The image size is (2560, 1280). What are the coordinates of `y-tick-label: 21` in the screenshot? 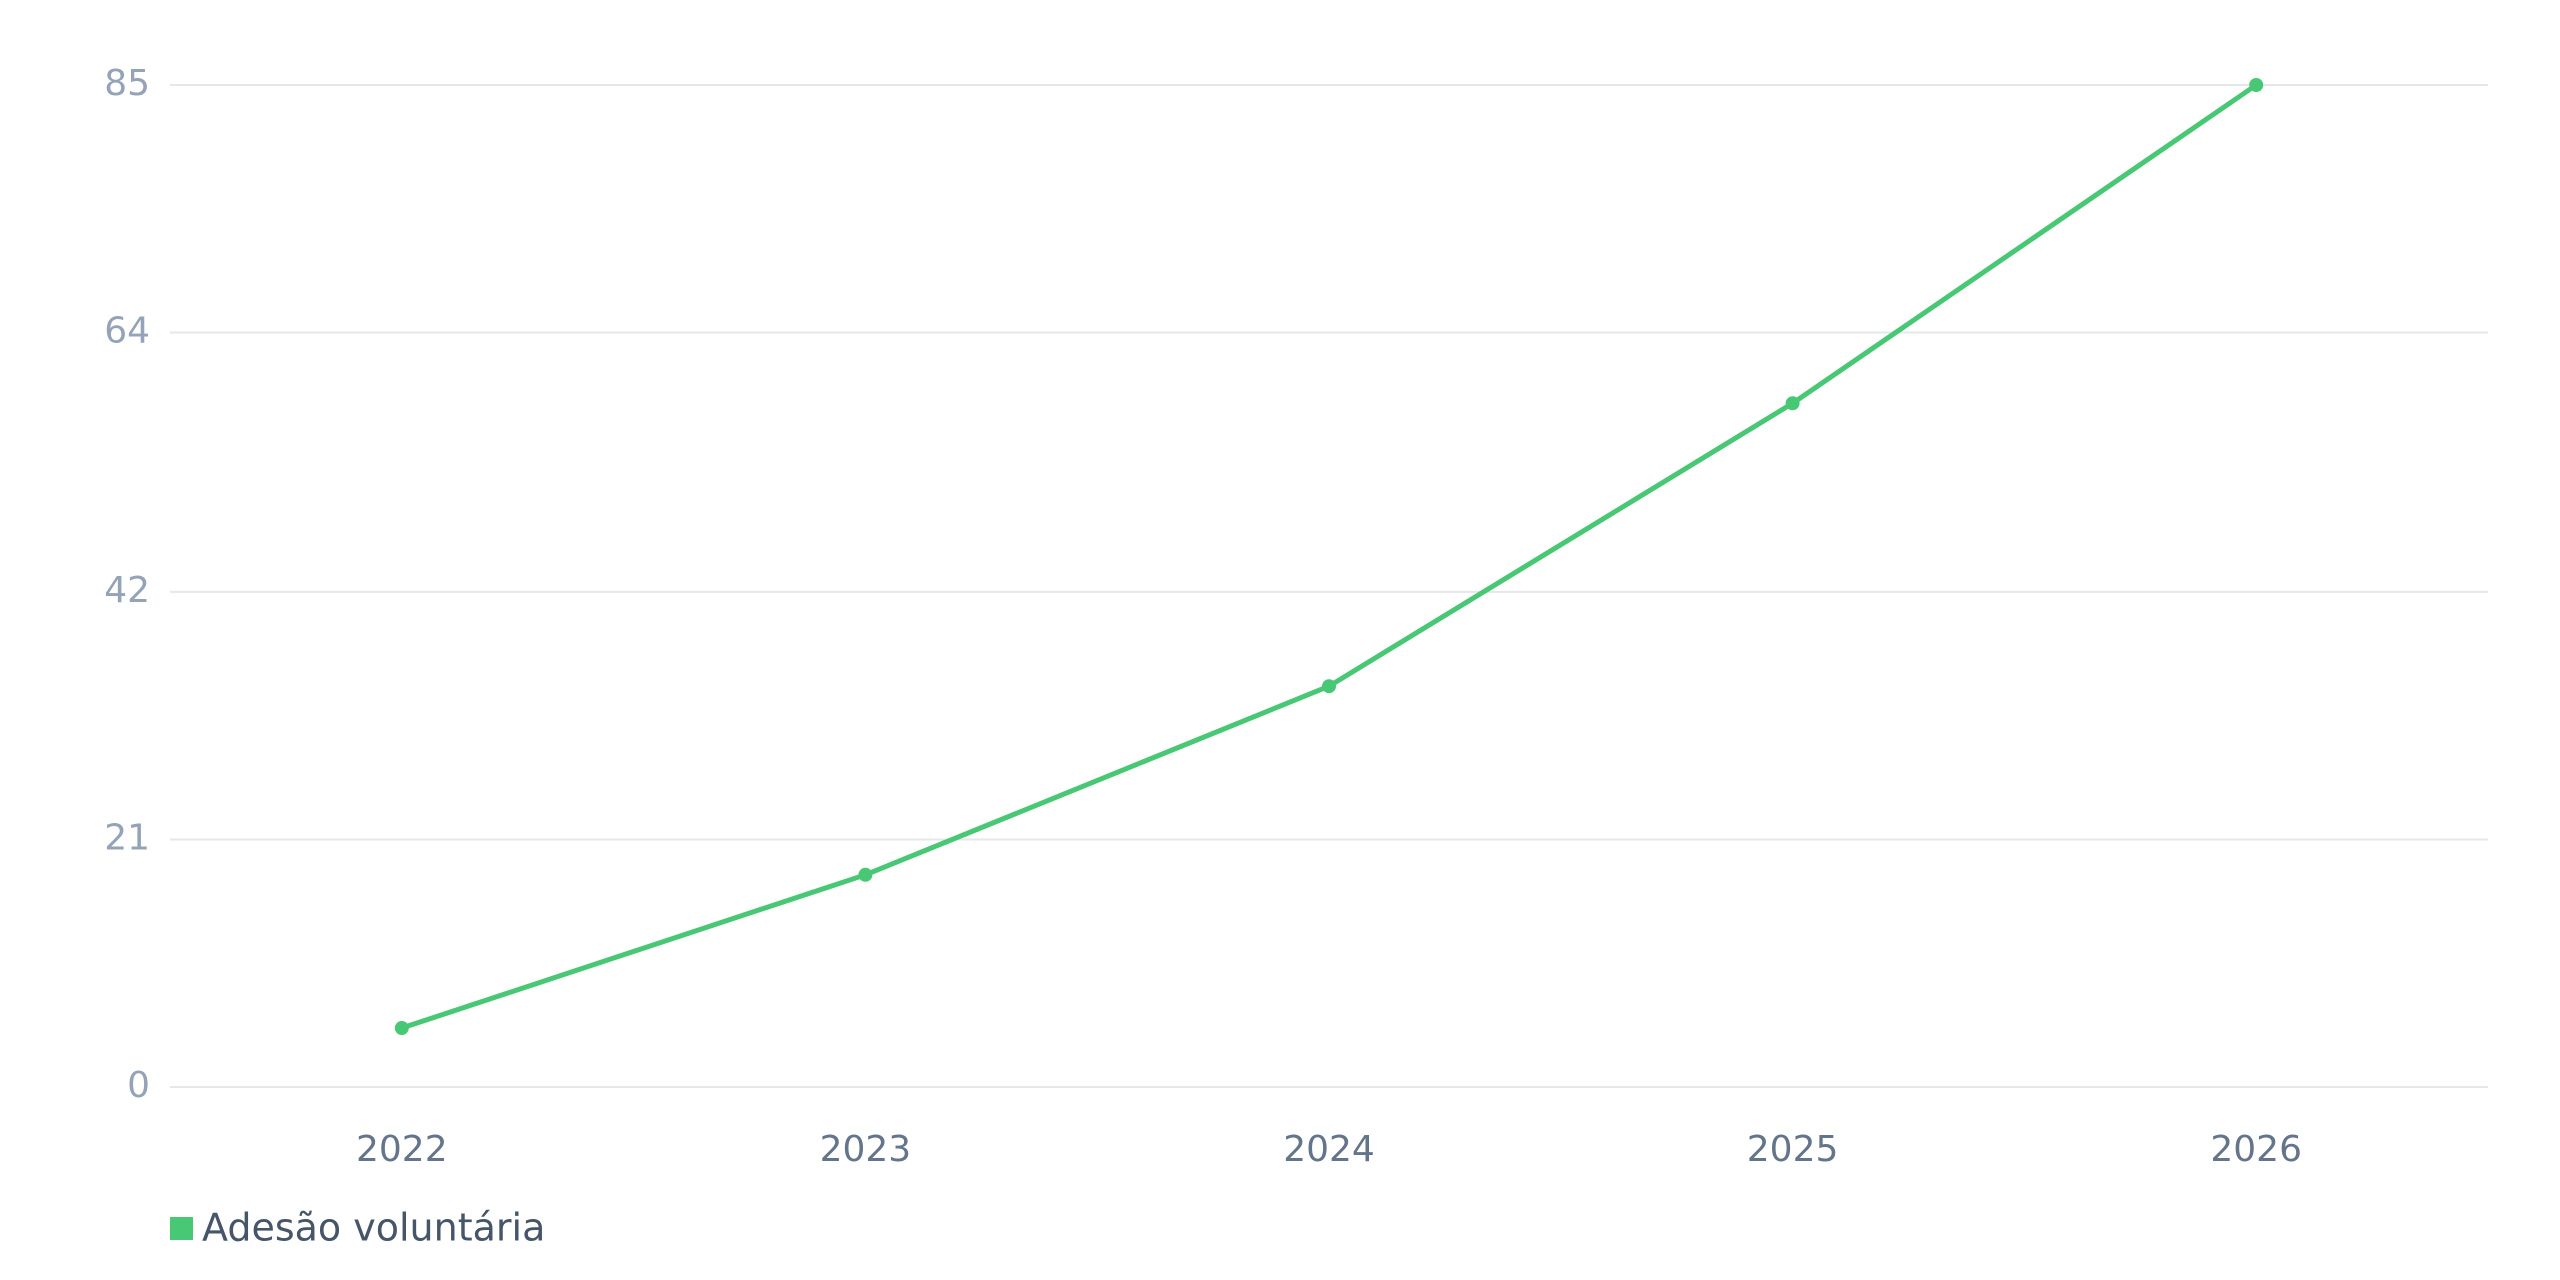 It's located at (127, 837).